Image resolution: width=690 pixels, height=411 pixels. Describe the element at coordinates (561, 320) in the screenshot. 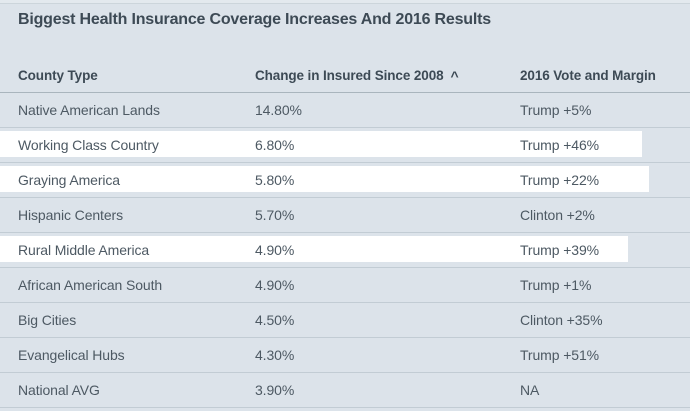

I see `cell-vote-margin: Clinton +35%` at that location.